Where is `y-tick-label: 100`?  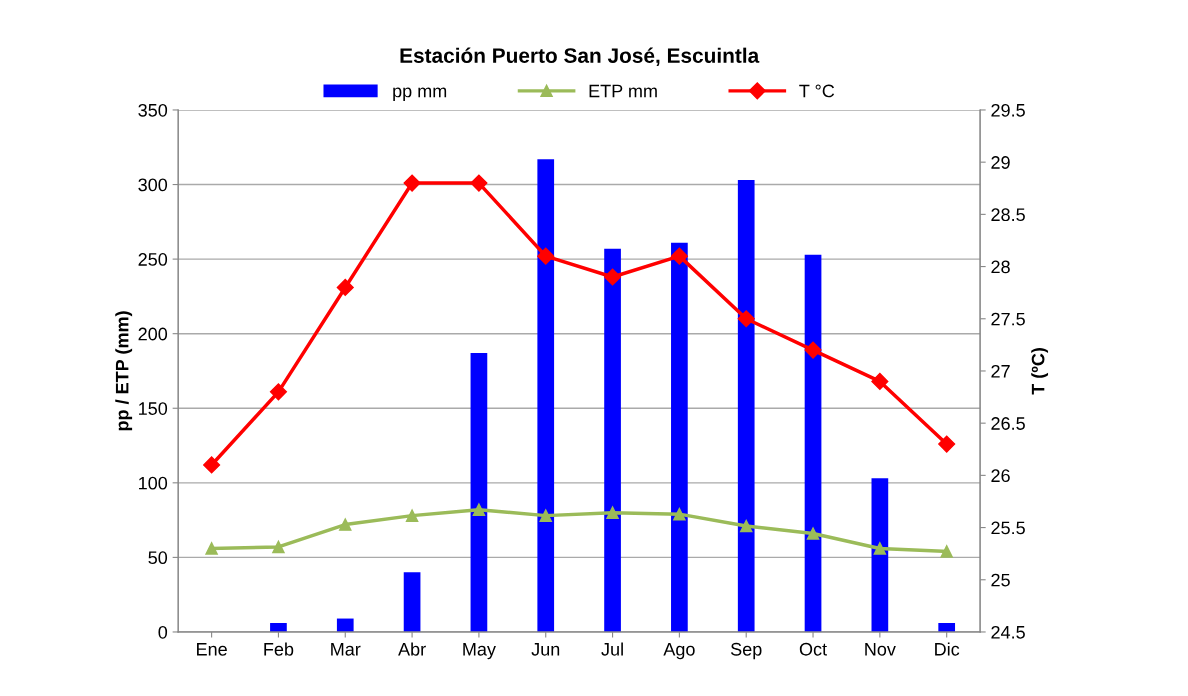
y-tick-label: 100 is located at coordinates (153, 483).